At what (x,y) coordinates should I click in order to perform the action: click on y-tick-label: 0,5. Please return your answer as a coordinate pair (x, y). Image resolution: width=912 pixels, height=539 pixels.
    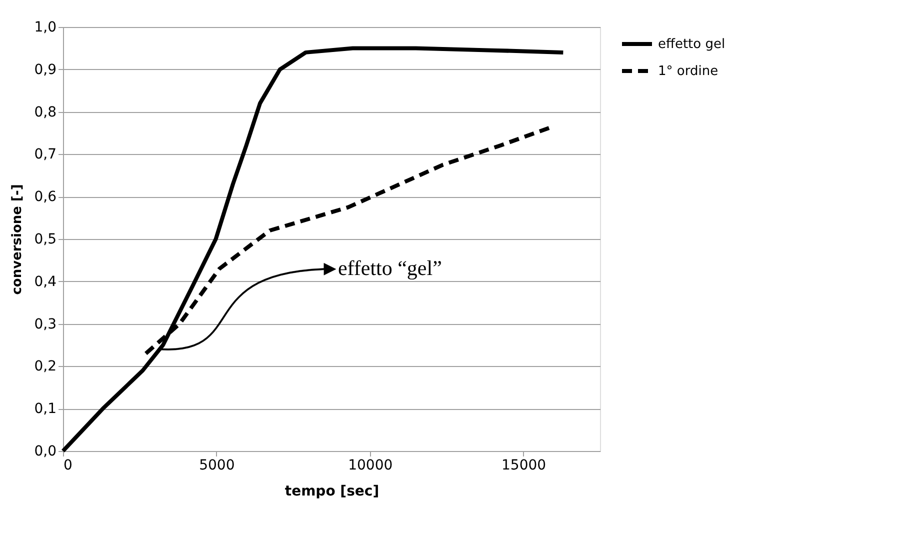
    Looking at the image, I should click on (45, 240).